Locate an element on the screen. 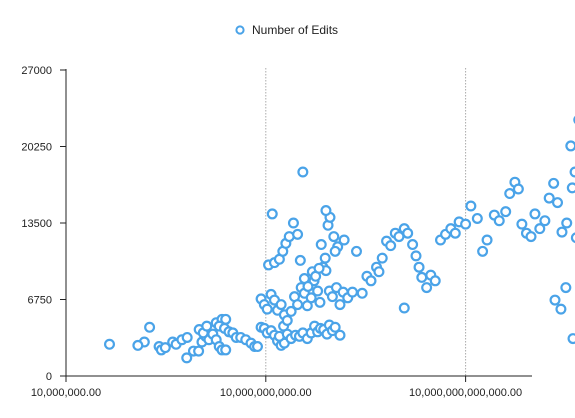  y-tick-label: 6750 is located at coordinates (40, 301).